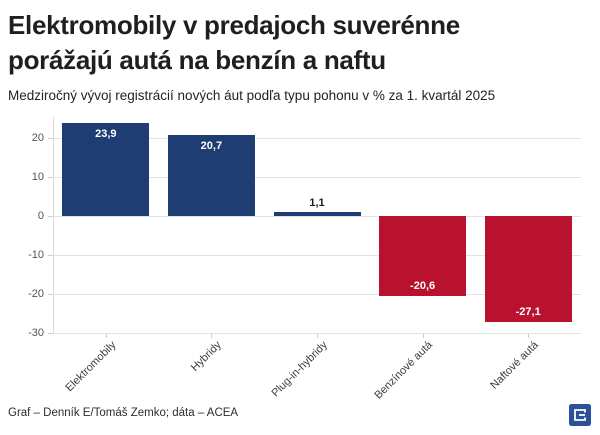  I want to click on chart-title-line1: Elektromobily v predajoch suverénne, so click(234, 25).